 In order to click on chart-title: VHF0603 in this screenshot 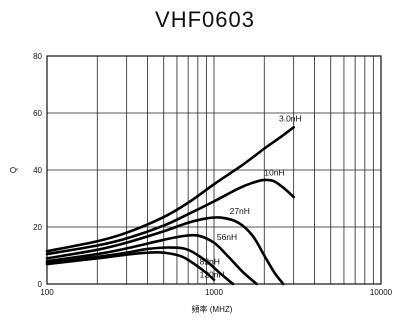, I will do `click(205, 19)`.